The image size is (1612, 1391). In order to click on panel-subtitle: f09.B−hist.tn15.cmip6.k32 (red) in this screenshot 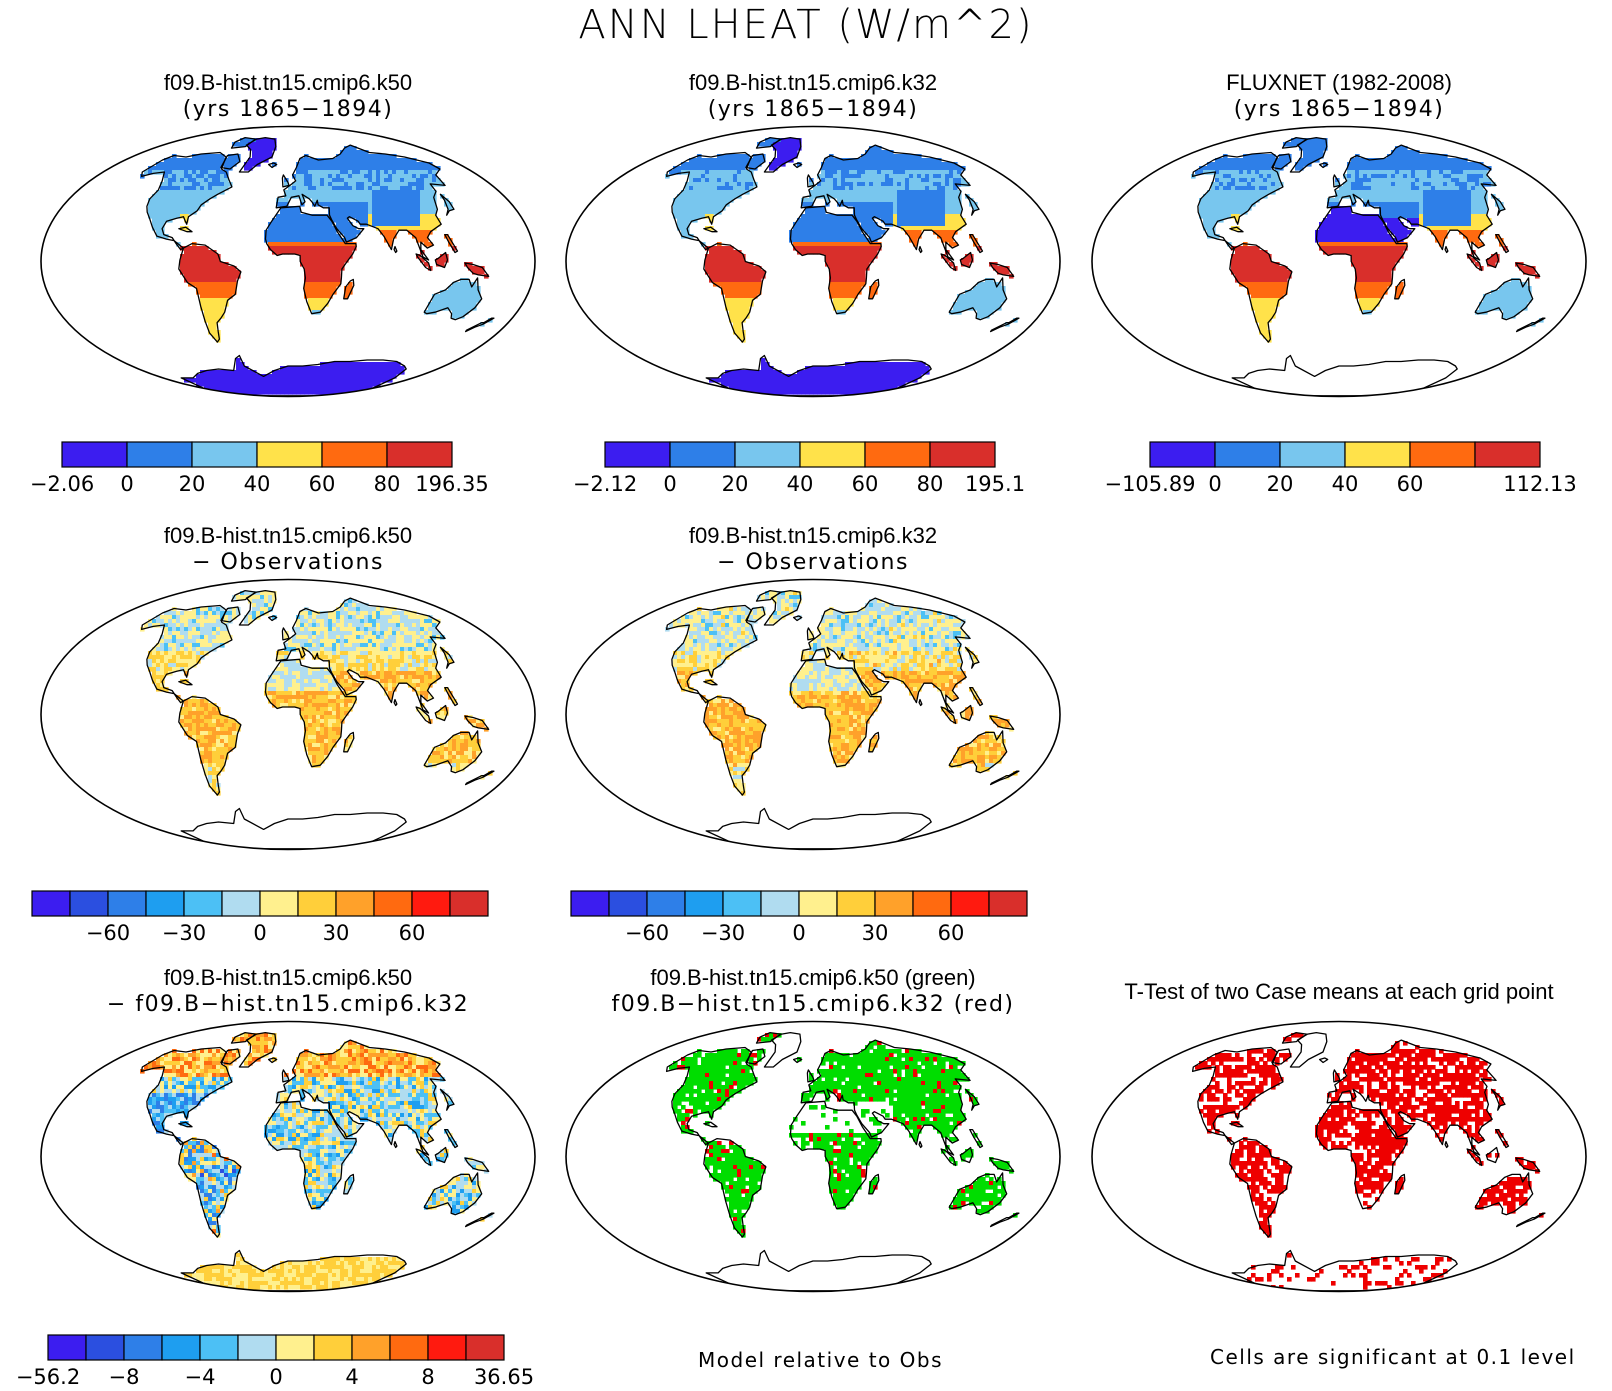, I will do `click(813, 1005)`.